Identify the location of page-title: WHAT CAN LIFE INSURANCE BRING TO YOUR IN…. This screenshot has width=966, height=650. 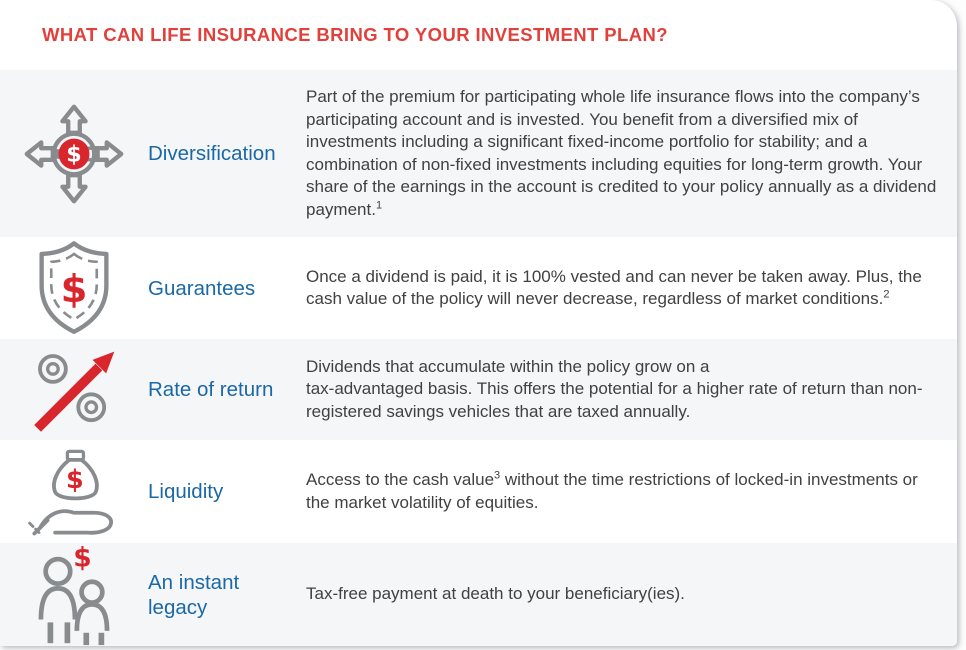
(355, 34).